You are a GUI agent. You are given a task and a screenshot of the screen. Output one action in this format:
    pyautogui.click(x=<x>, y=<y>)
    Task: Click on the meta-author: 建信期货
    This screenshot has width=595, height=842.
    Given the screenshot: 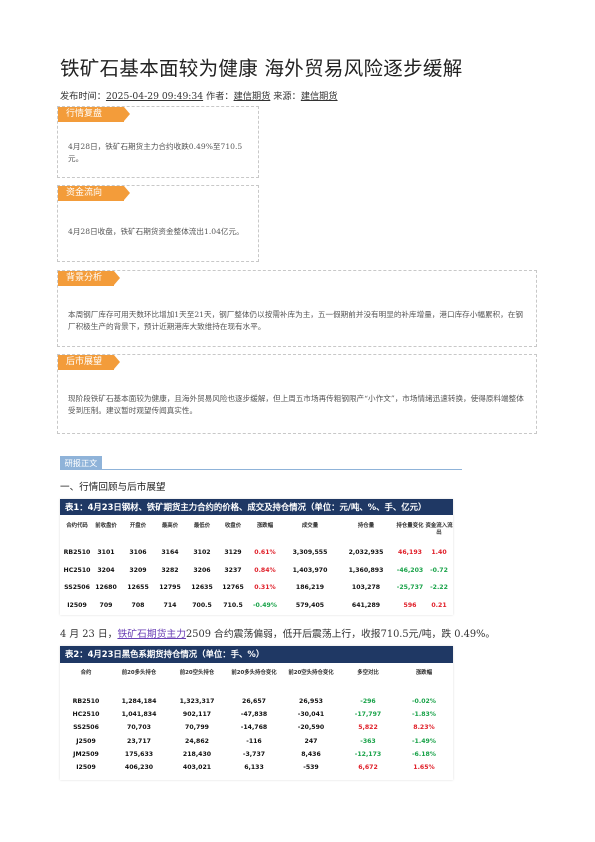 What is the action you would take?
    pyautogui.click(x=252, y=96)
    